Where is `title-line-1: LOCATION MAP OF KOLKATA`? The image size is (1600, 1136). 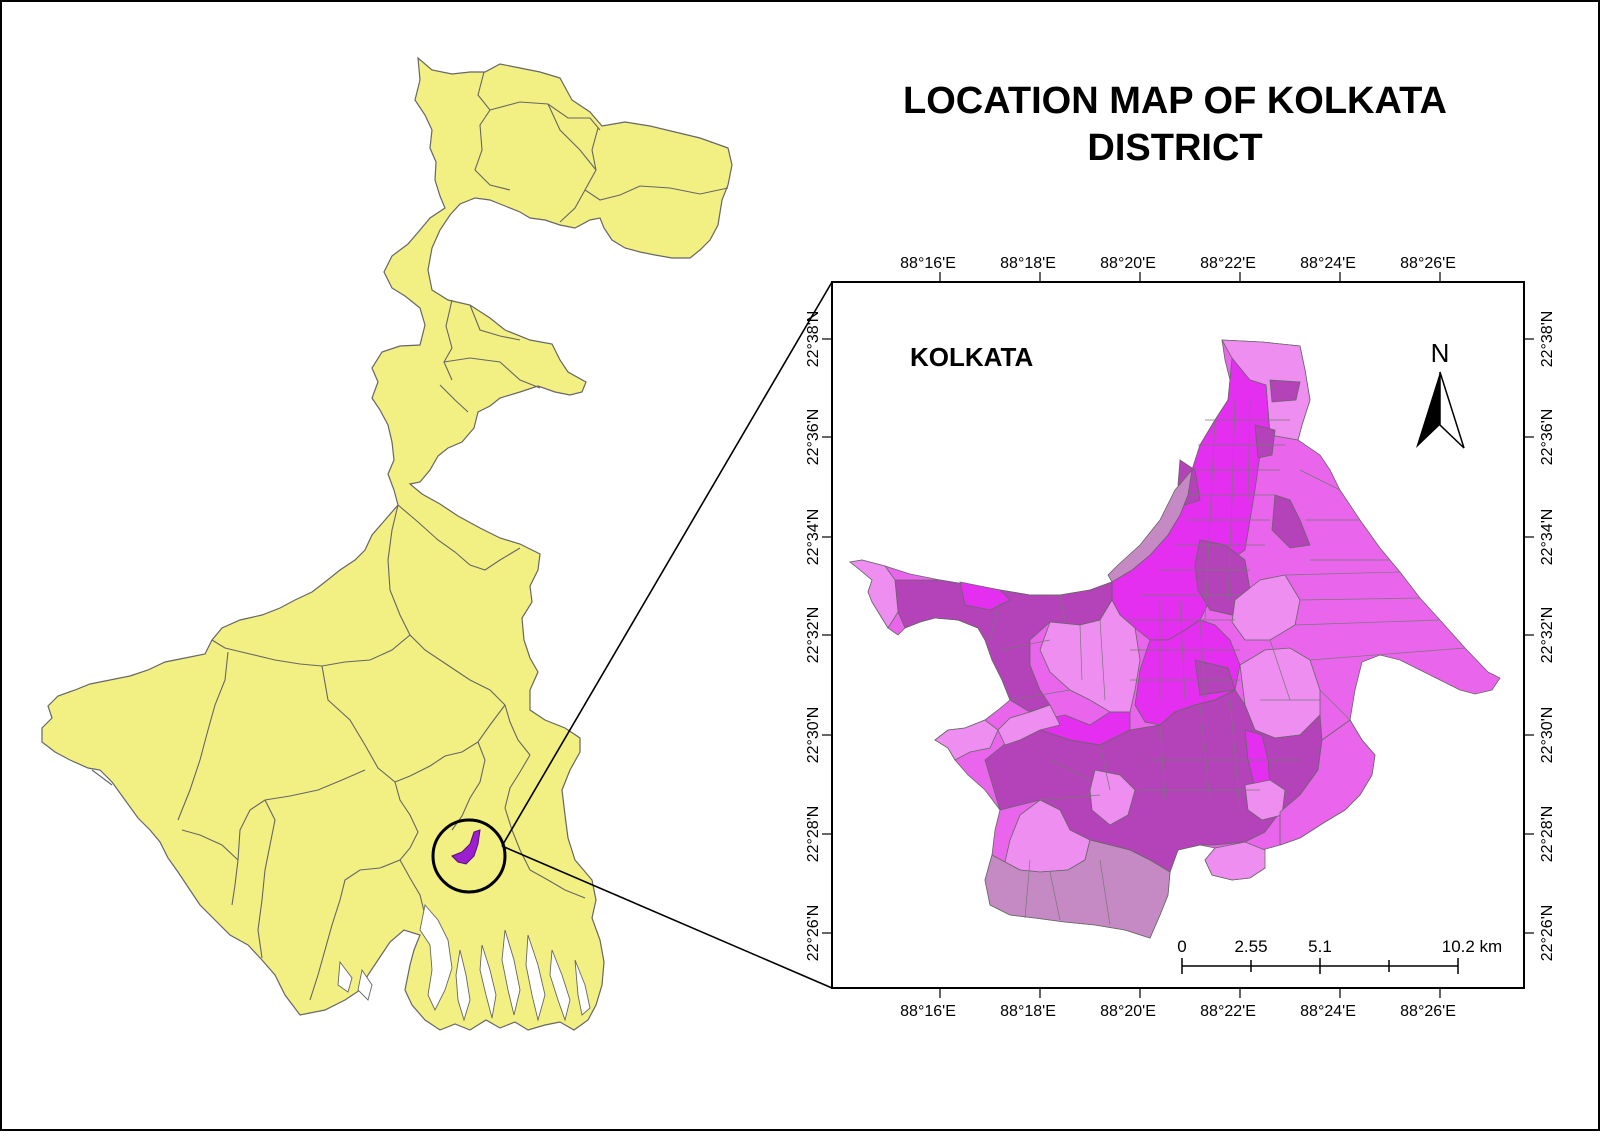 title-line-1: LOCATION MAP OF KOLKATA is located at coordinates (1175, 101).